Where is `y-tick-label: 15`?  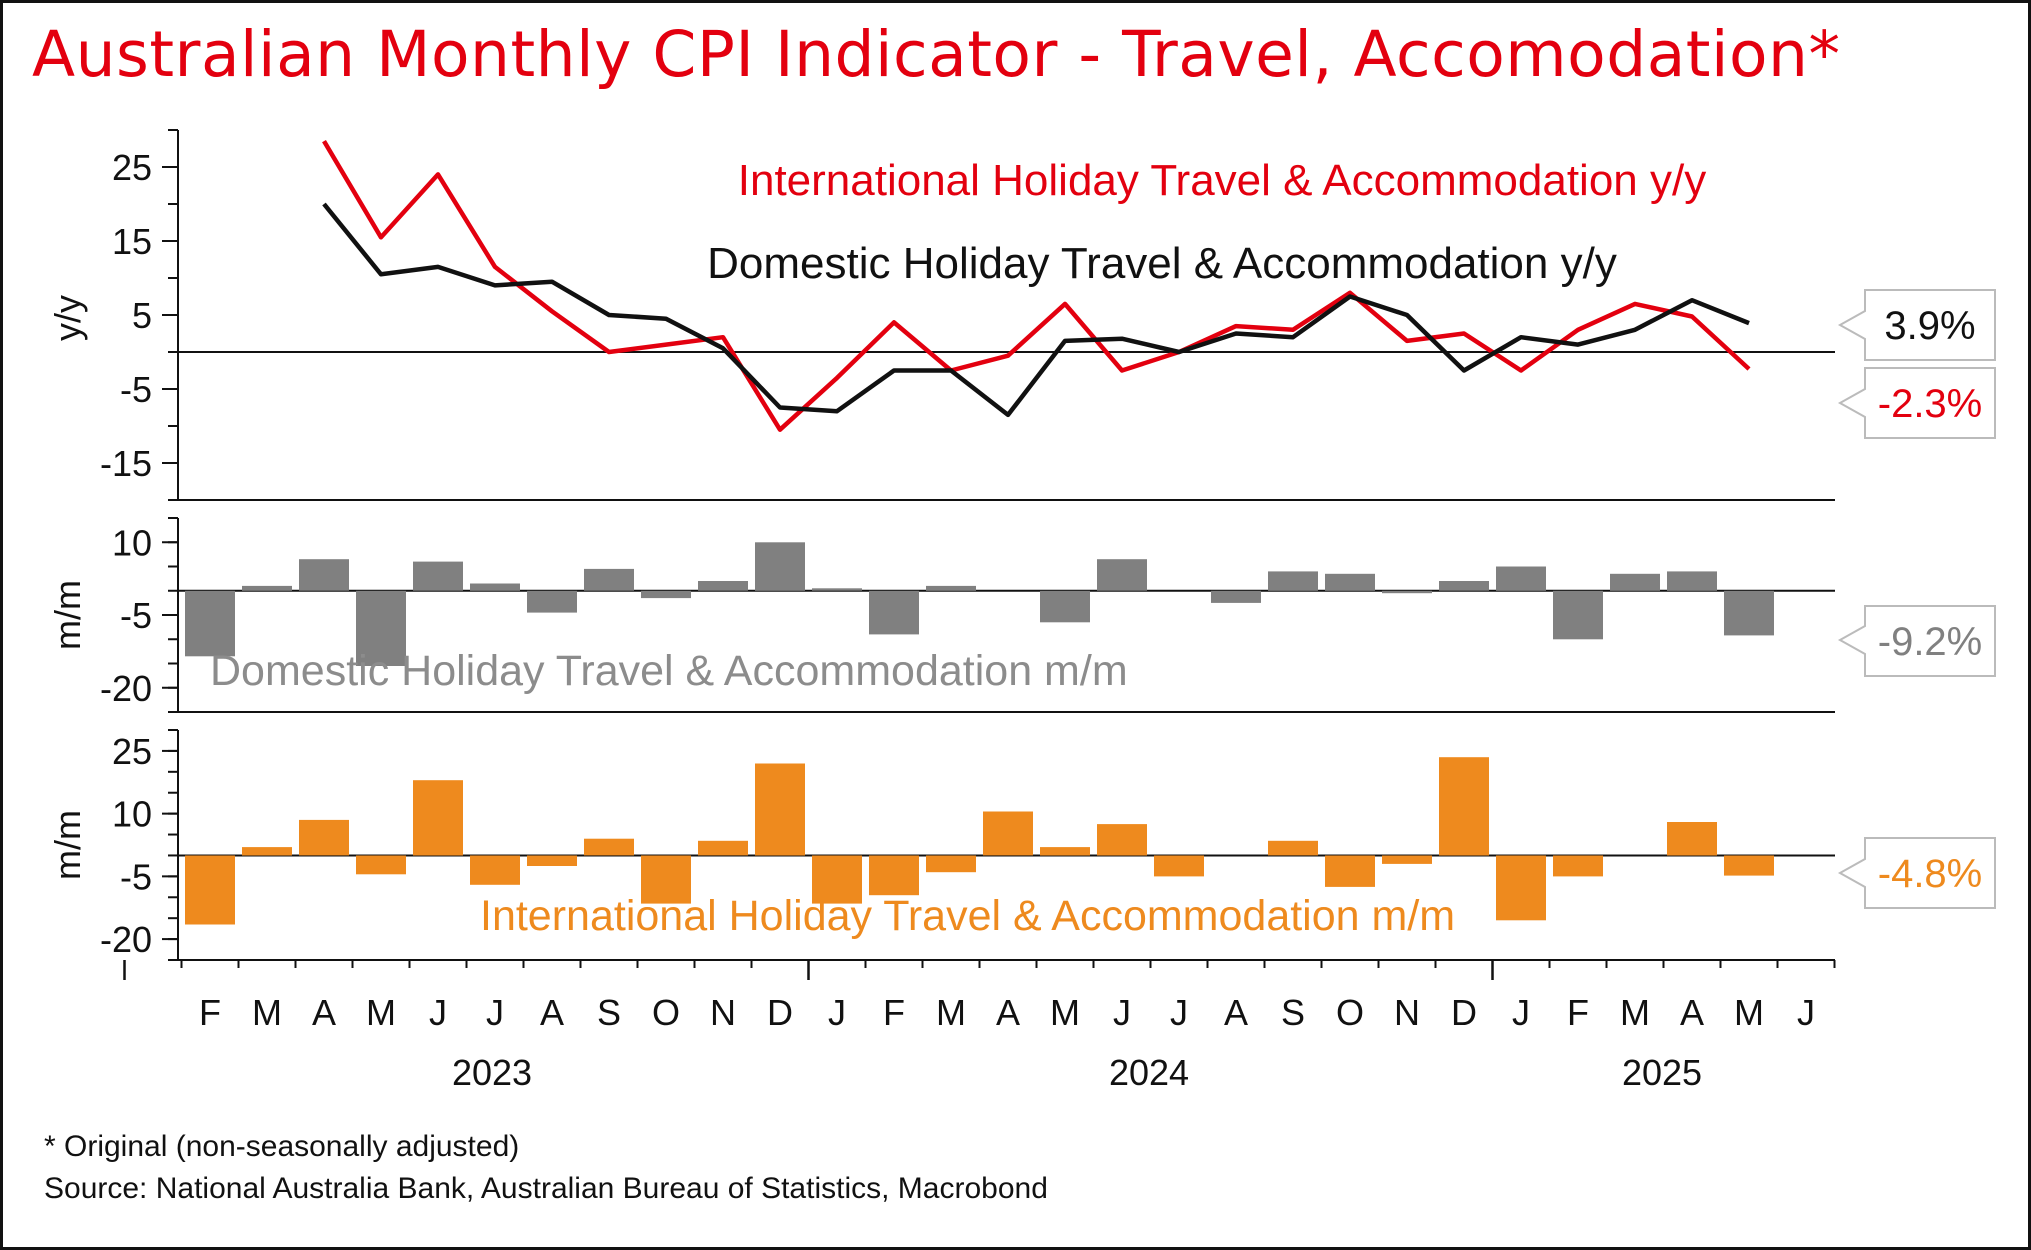
y-tick-label: 15 is located at coordinates (132, 241).